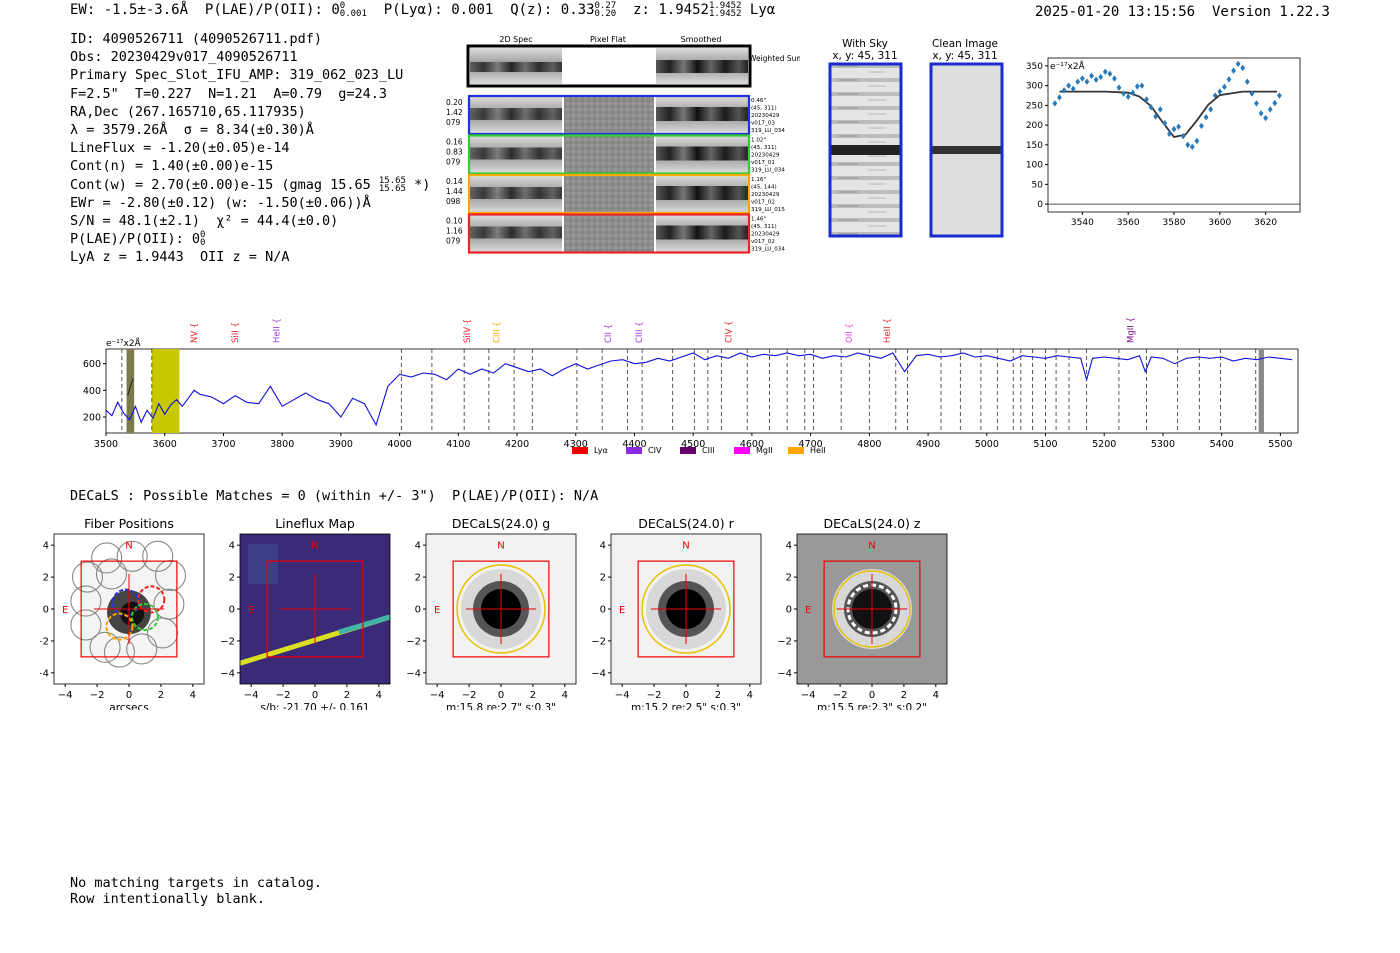 The height and width of the screenshot is (953, 1400). What do you see at coordinates (888, 330) in the screenshot?
I see `emission-line-name: HeII {` at bounding box center [888, 330].